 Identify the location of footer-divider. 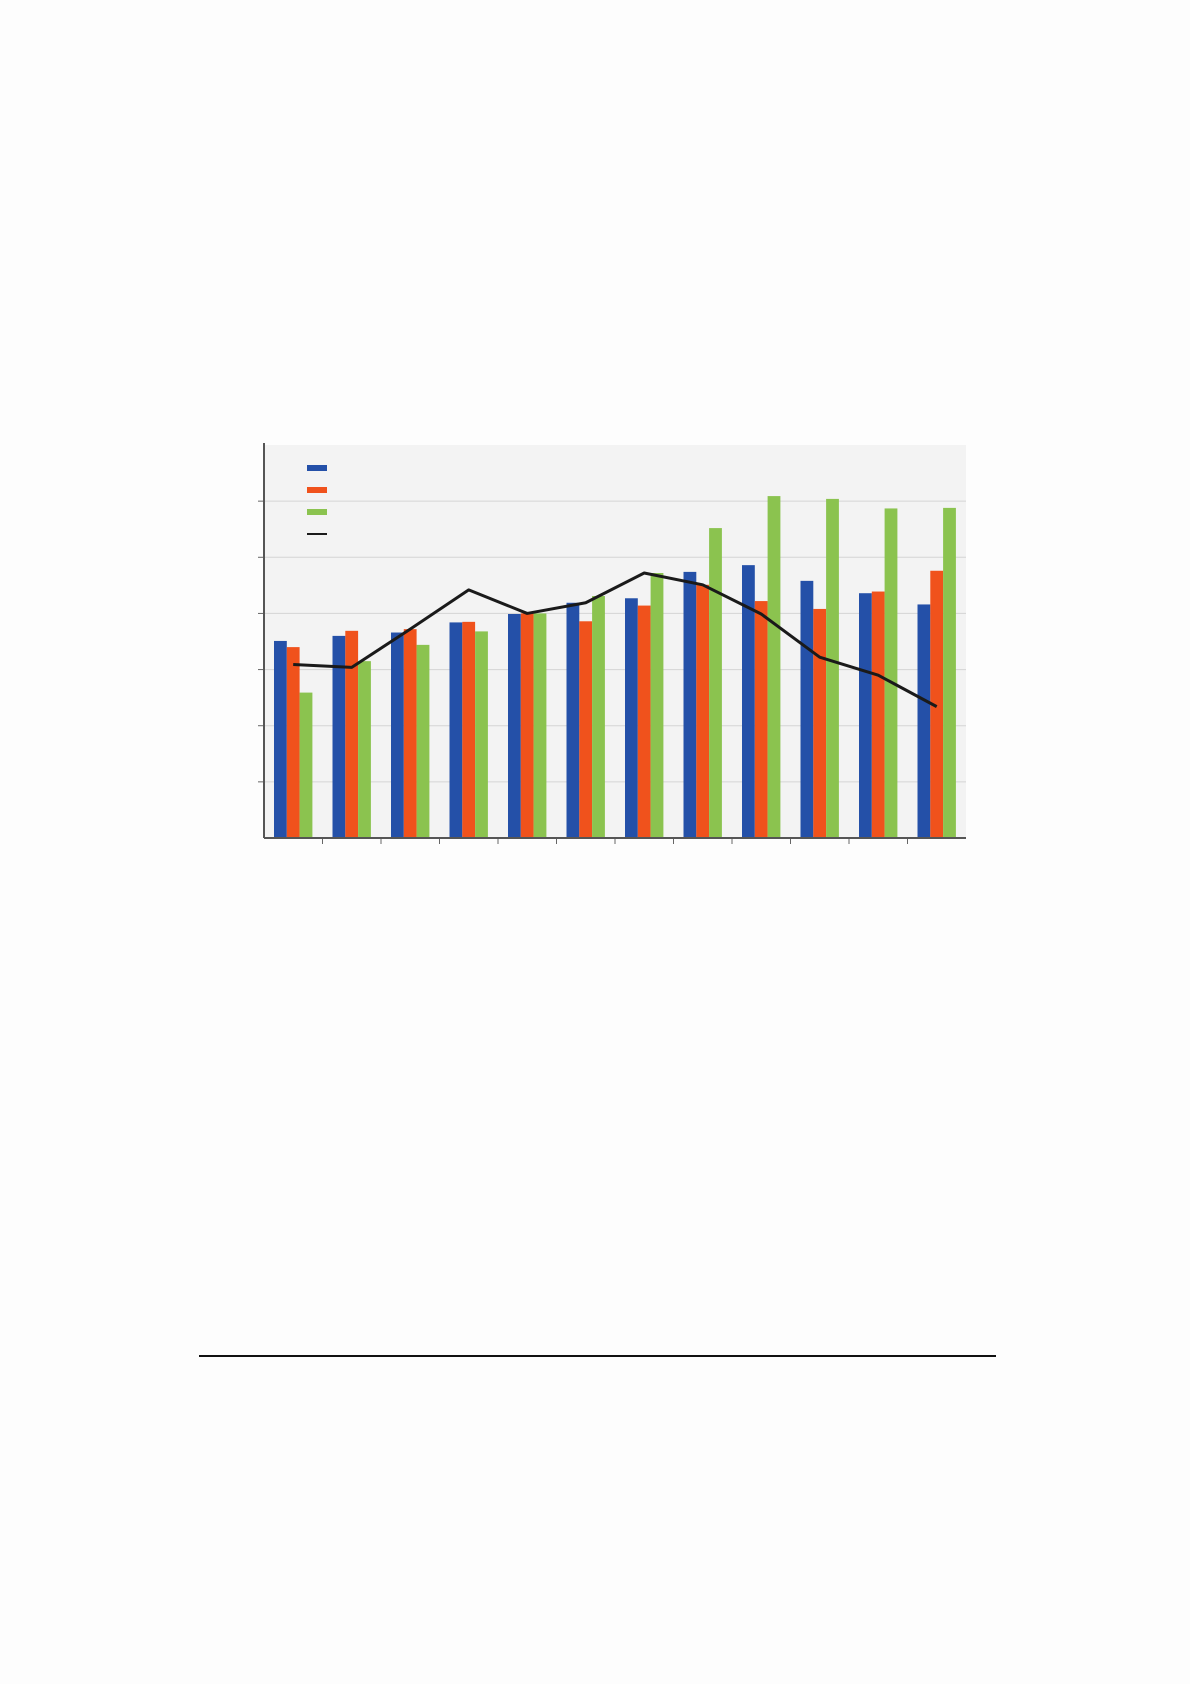
(597, 1356).